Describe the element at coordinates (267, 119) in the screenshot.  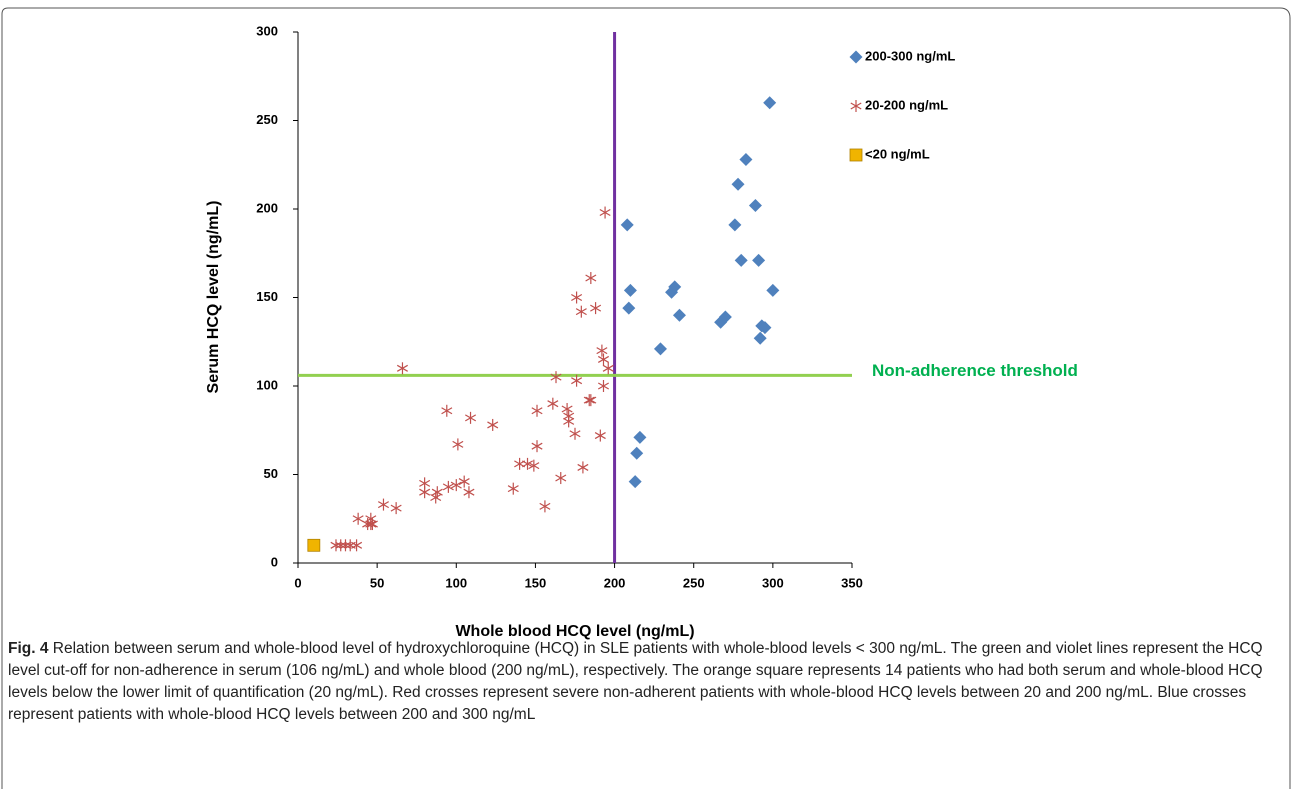
I see `y-tick-label: 250` at that location.